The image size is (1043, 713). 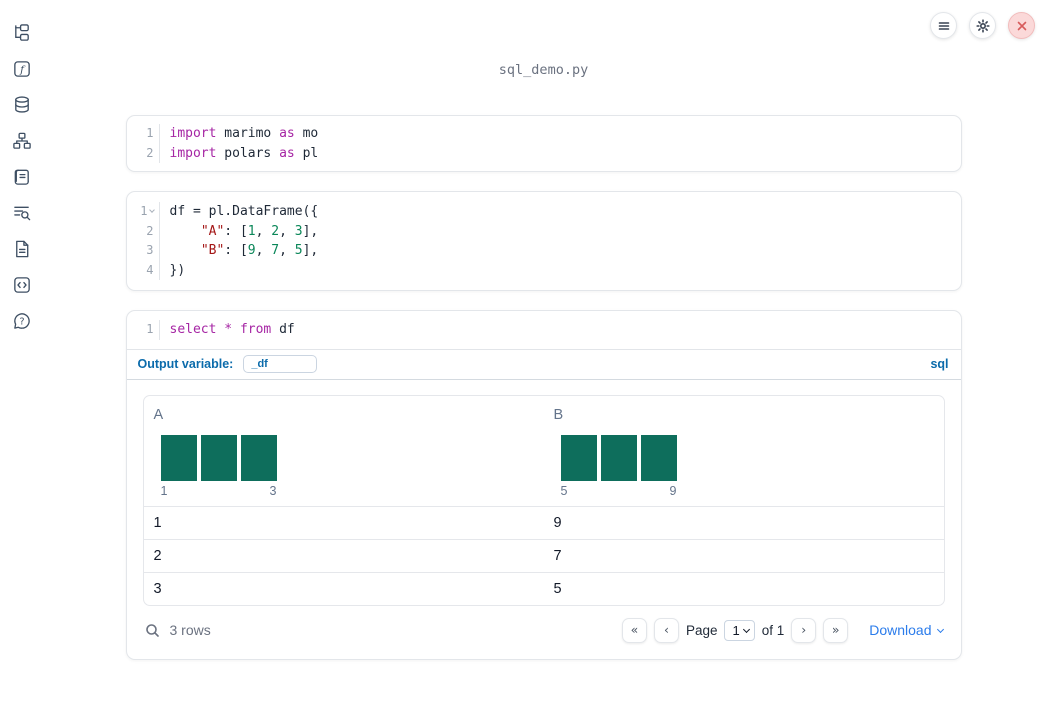 What do you see at coordinates (150, 250) in the screenshot?
I see `line-number: 3` at bounding box center [150, 250].